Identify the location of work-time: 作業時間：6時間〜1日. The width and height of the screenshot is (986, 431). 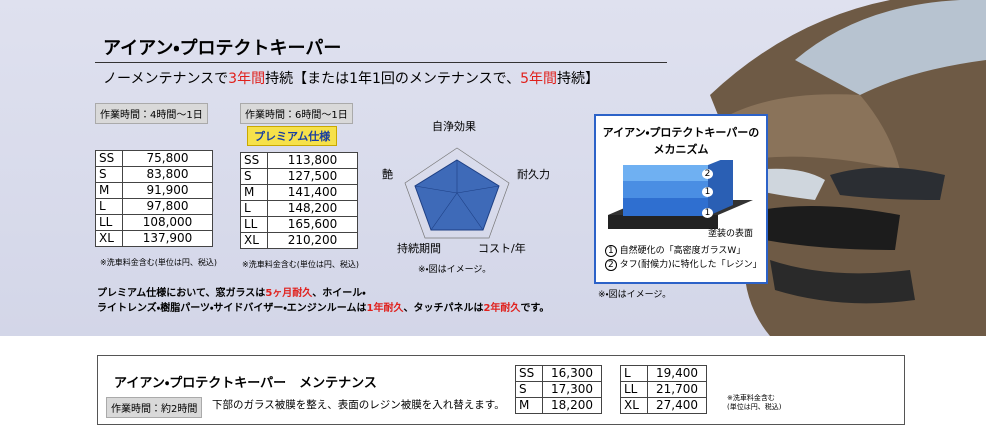
(296, 113).